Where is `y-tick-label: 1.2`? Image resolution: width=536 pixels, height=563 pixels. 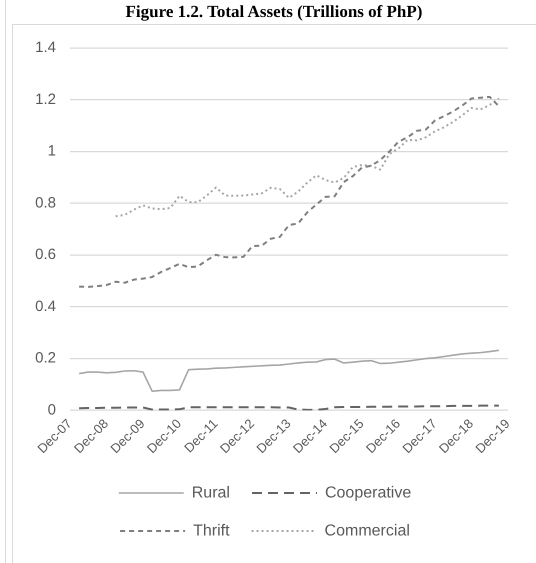
y-tick-label: 1.2 is located at coordinates (45, 99).